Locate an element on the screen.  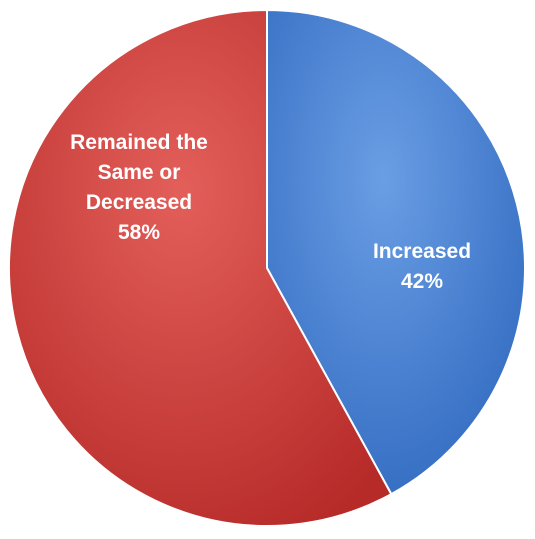
pie-slice-label-0-line-0: Increased is located at coordinates (422, 251).